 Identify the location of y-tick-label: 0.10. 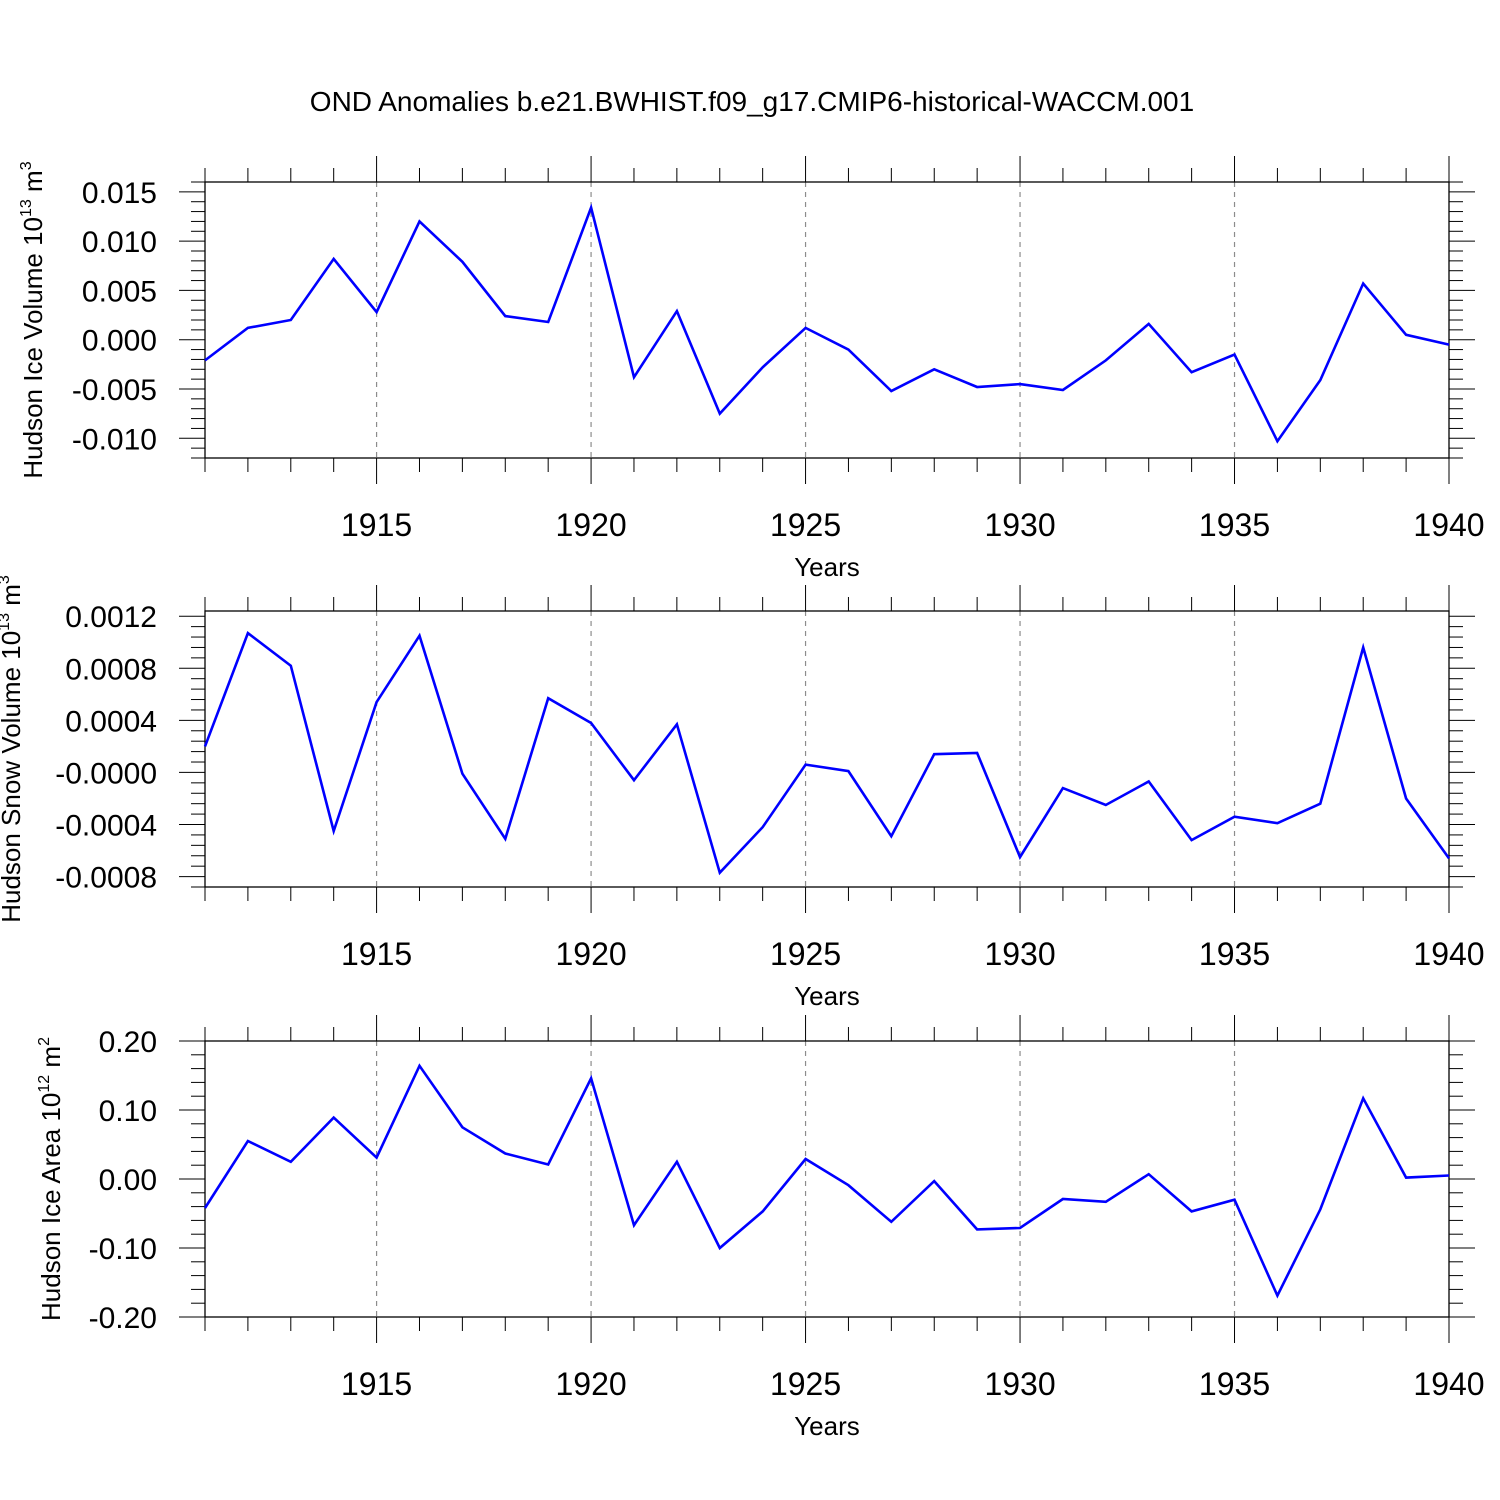
(128, 1111).